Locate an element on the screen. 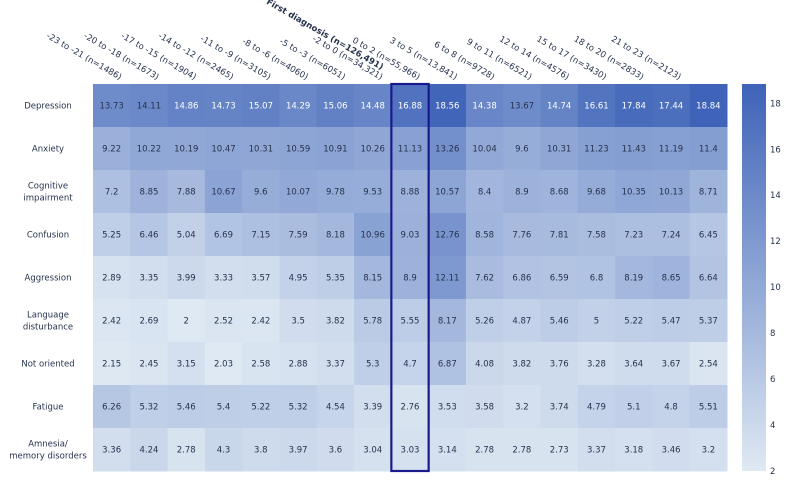 The height and width of the screenshot is (499, 800). cell-value-label: 2.42 is located at coordinates (111, 322).